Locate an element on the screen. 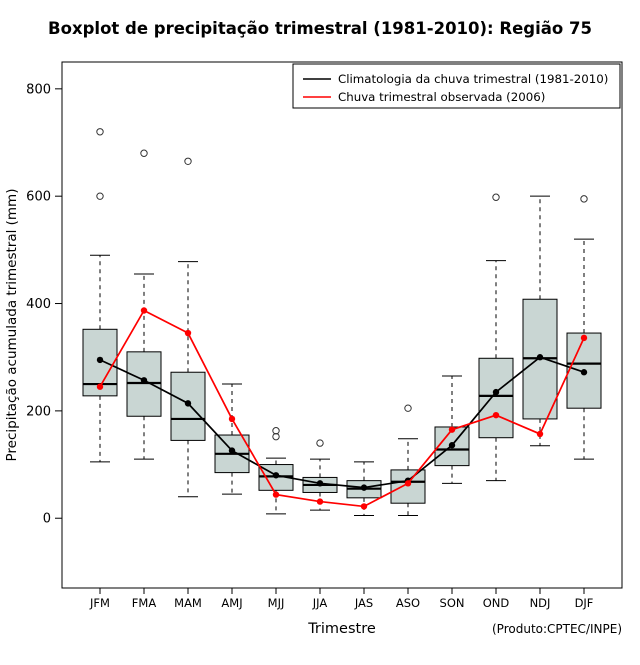 The image size is (640, 665). box-OND is located at coordinates (496, 337).